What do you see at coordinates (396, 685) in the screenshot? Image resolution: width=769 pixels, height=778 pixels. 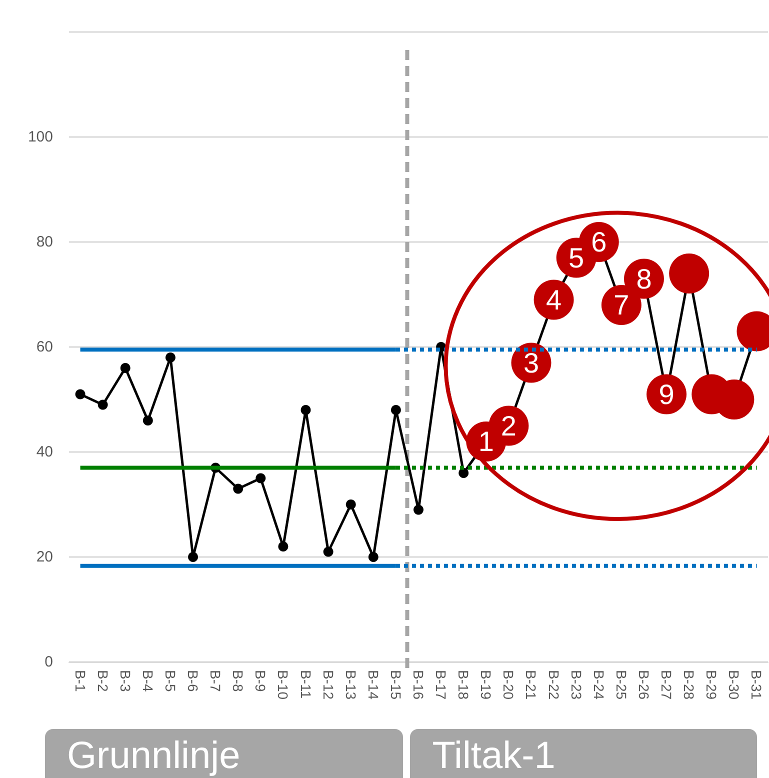 I see `x-tick-label: B-15` at bounding box center [396, 685].